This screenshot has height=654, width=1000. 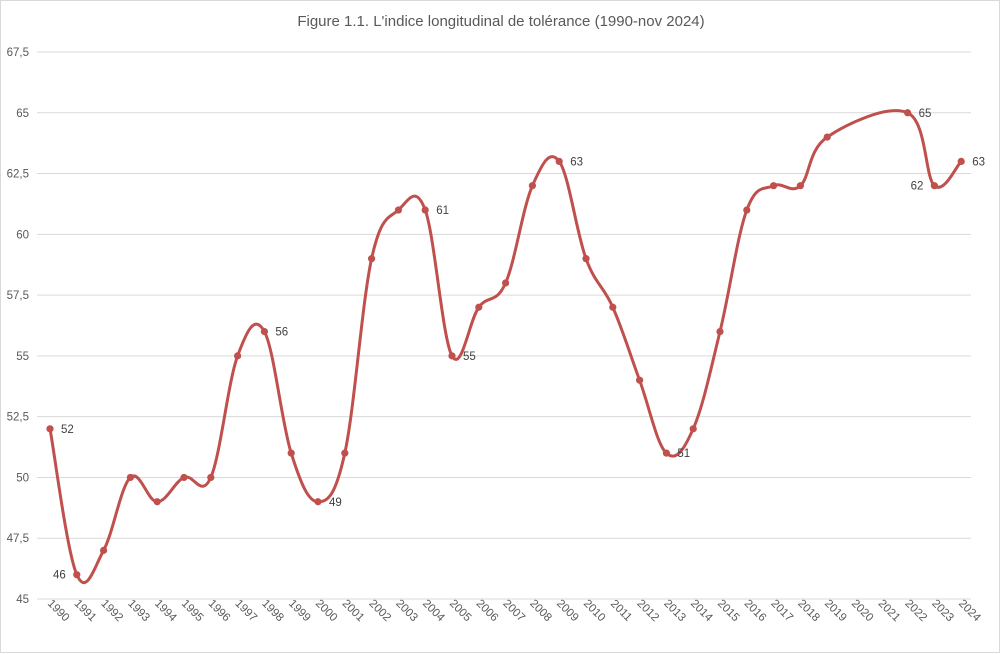 I want to click on data-label: 55, so click(x=469, y=357).